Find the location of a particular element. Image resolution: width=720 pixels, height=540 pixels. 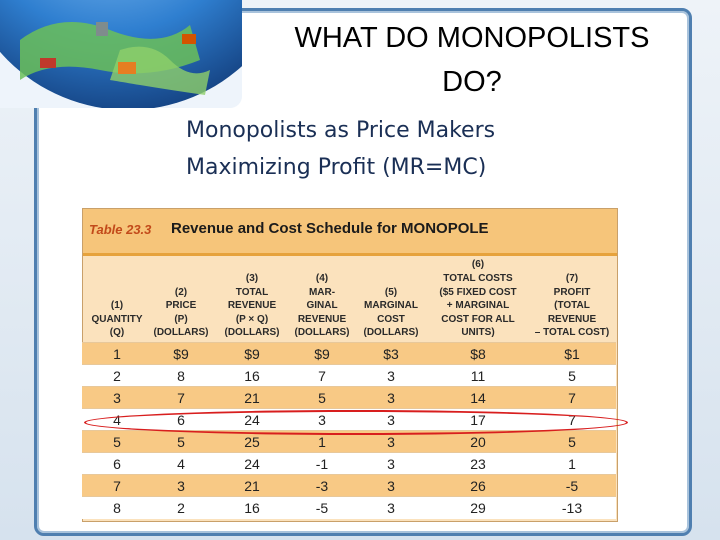

globe-icon is located at coordinates (121, 54).